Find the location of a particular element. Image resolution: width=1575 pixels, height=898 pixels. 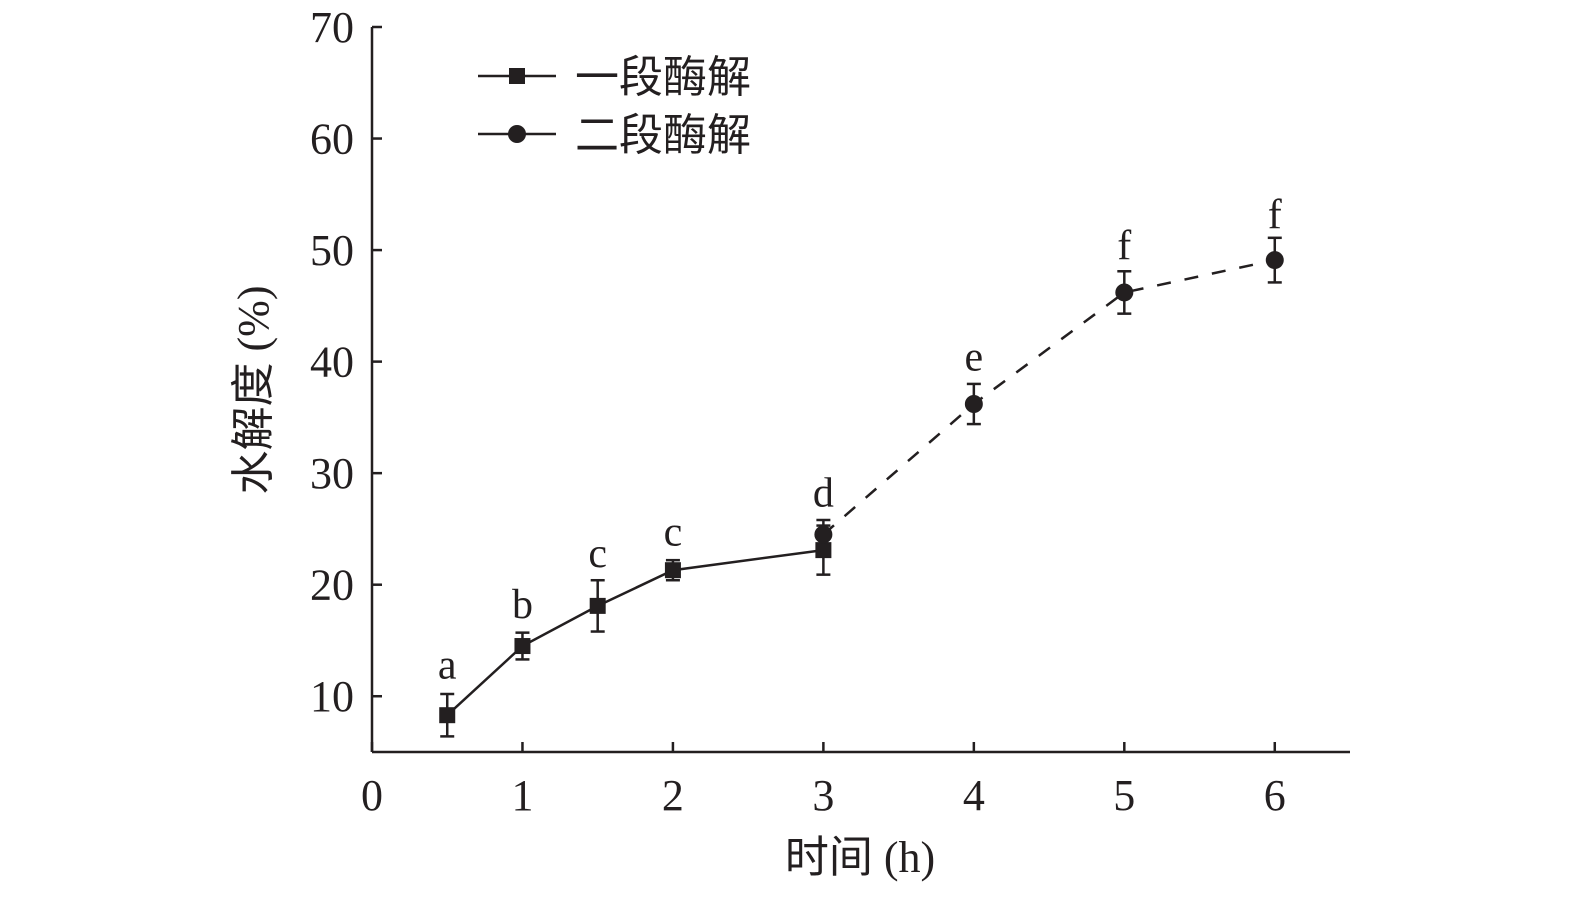

legend-label: 二段酶解 is located at coordinates (663, 135).